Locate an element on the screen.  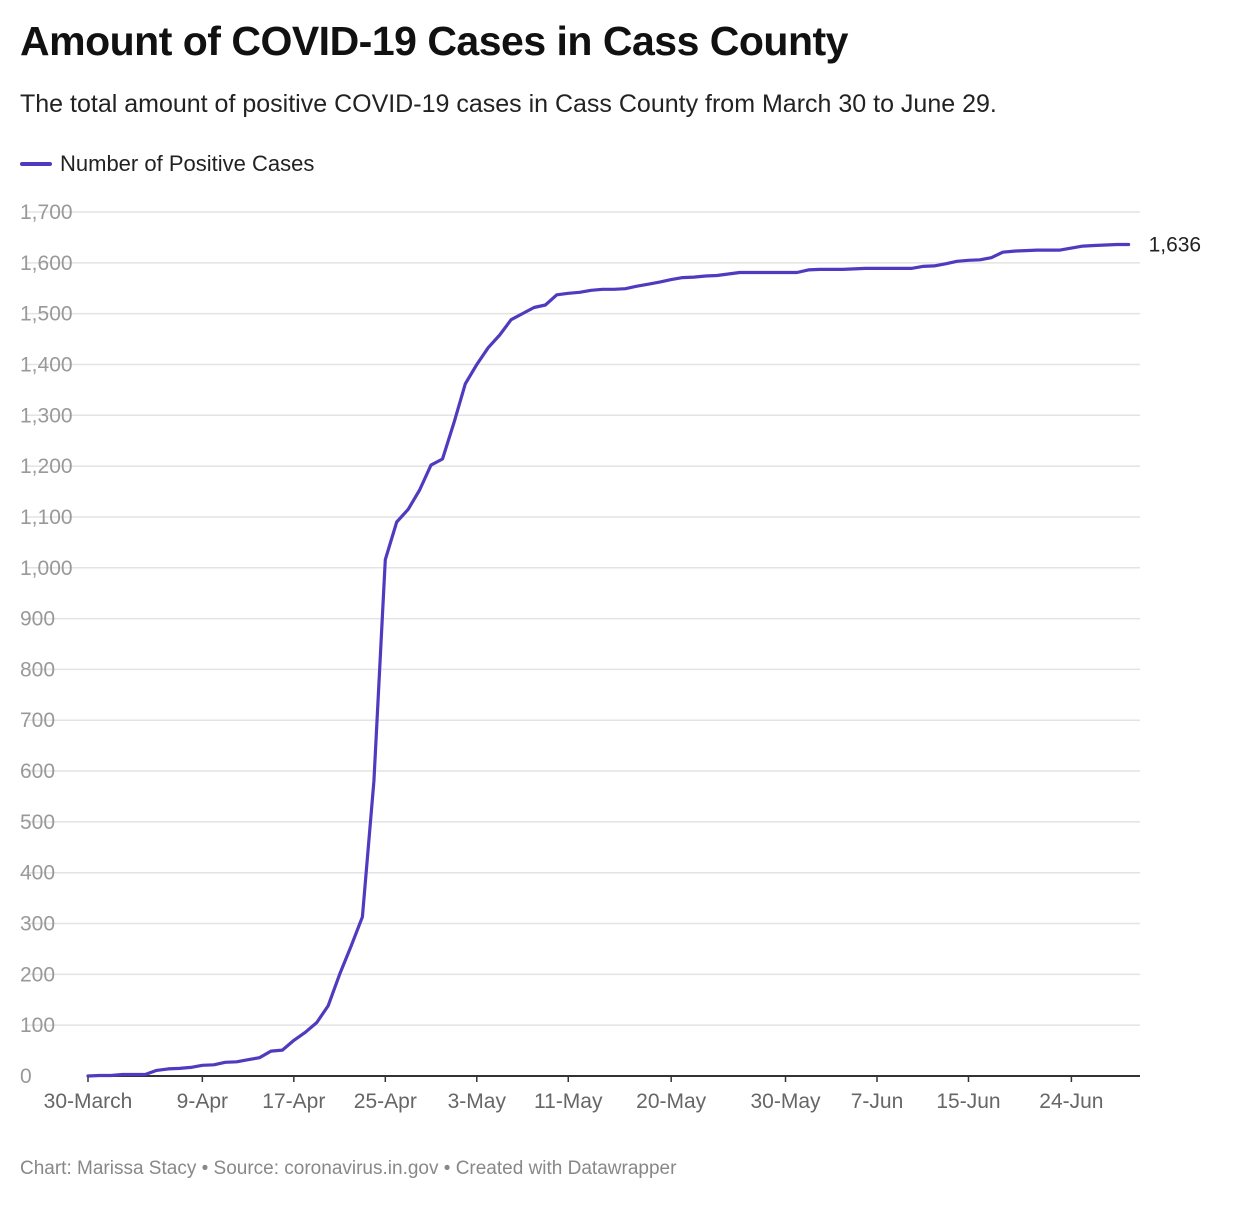
y-tick-label: 400 is located at coordinates (37, 873).